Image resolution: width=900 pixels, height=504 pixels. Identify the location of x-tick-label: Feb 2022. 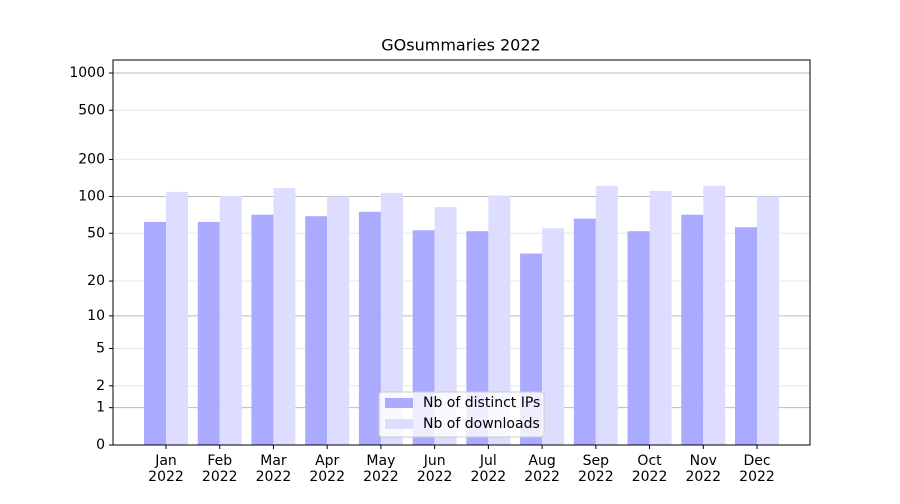
(220, 469).